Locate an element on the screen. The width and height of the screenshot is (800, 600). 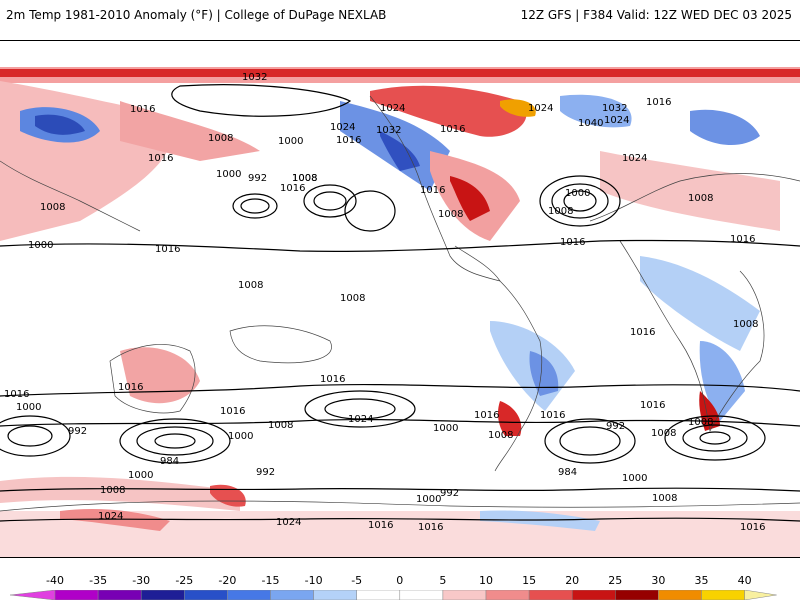
legend-tick-label: -30 is located at coordinates (141, 580).